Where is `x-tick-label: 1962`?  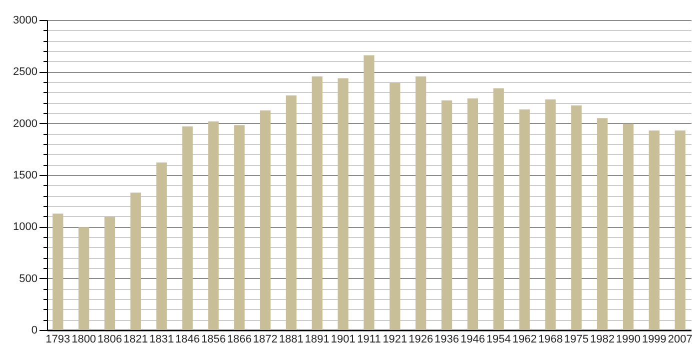 x-tick-label: 1962 is located at coordinates (524, 340).